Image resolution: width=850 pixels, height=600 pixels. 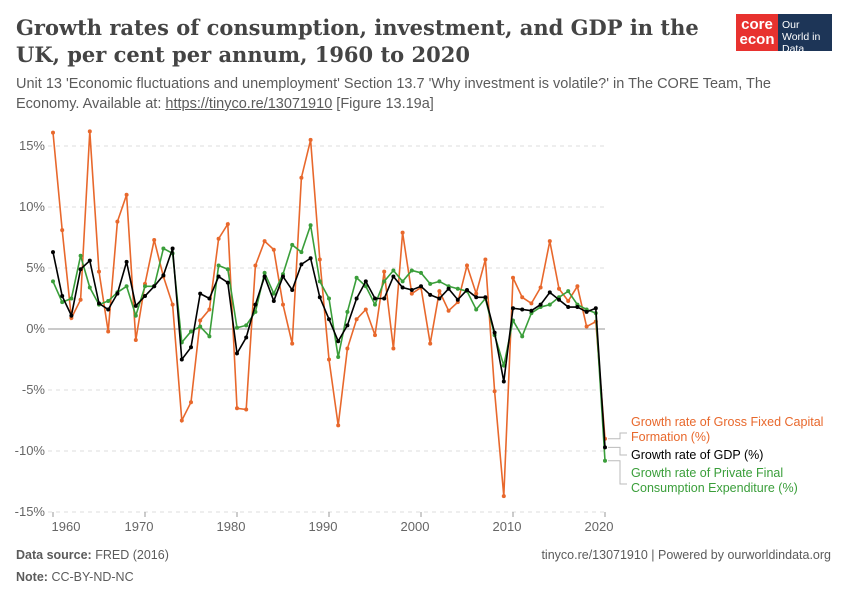 What do you see at coordinates (507, 526) in the screenshot?
I see `x-tick-label: 2010` at bounding box center [507, 526].